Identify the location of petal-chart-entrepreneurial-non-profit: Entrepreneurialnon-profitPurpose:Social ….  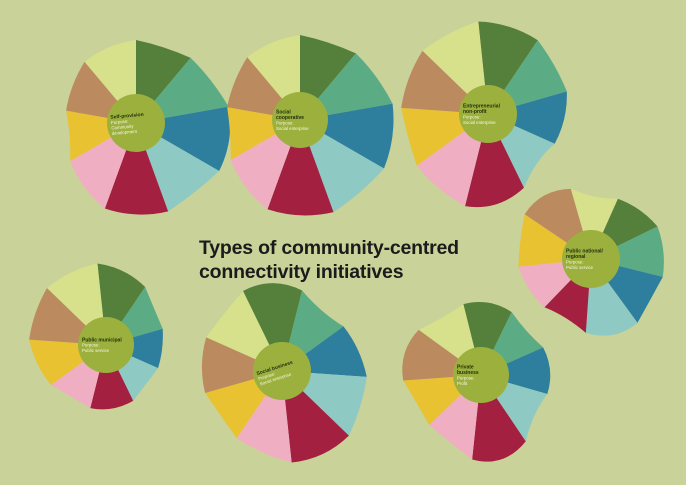
(484, 114).